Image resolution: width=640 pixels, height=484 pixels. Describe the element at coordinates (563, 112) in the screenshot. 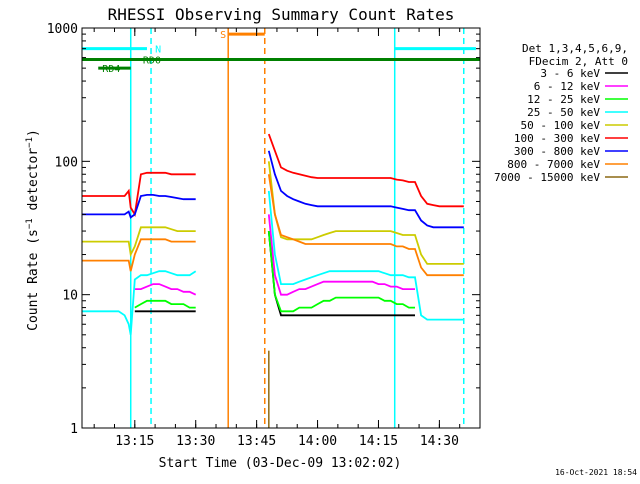

I see `legend-entry-label: 25 - 50 keV` at that location.